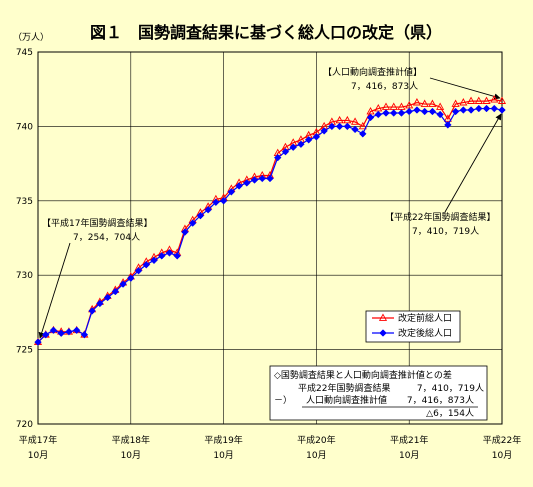  Describe the element at coordinates (131, 440) in the screenshot. I see `x-tick-year-1: 平成18年` at that location.